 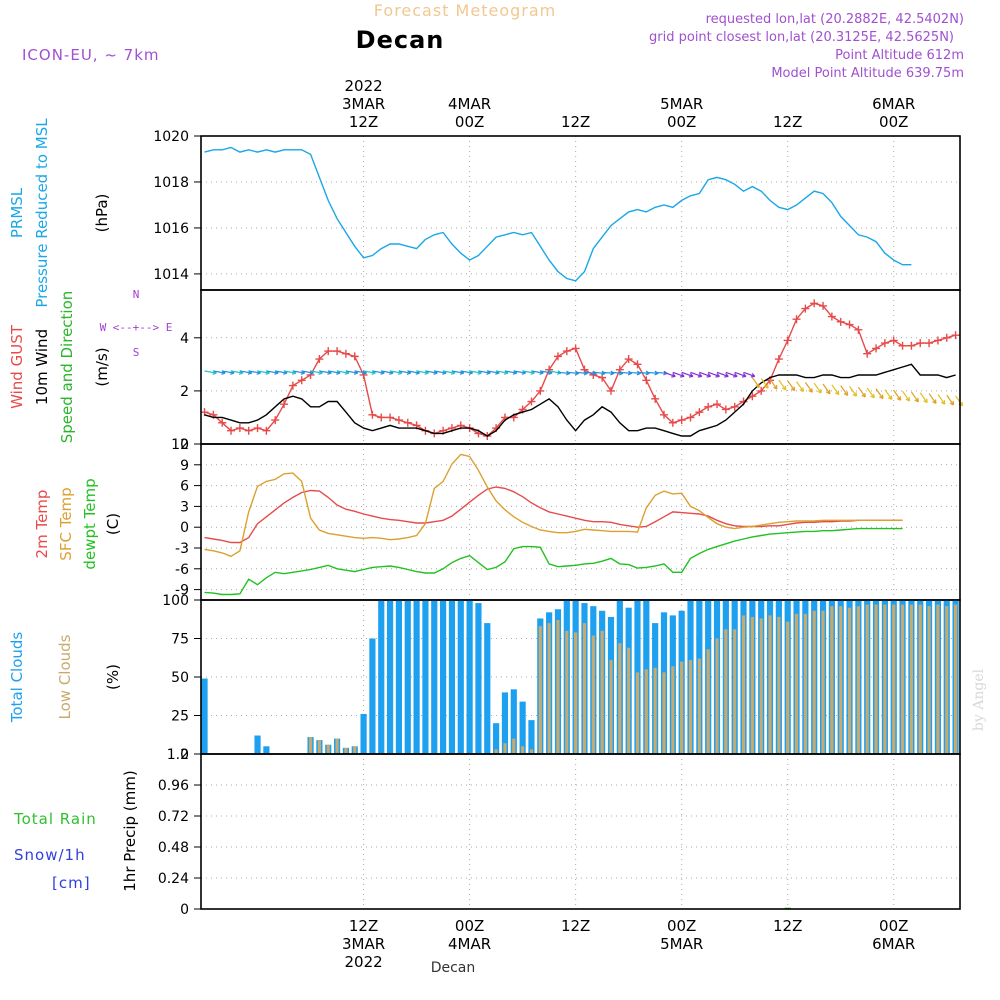 I want to click on y-axis-label: (%), so click(x=113, y=677).